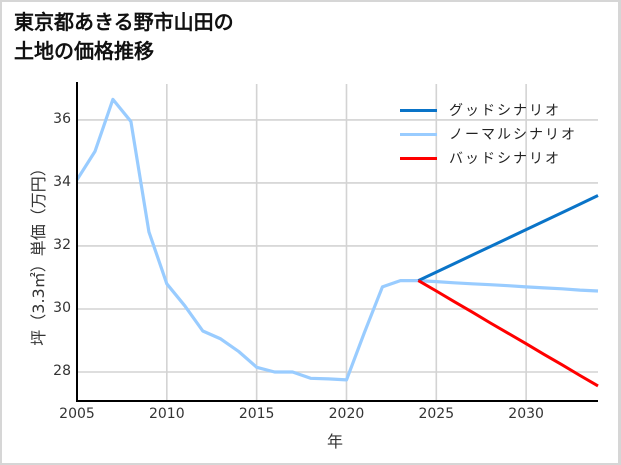 Image resolution: width=621 pixels, height=465 pixels. I want to click on x-tick-label: 2010, so click(166, 414).